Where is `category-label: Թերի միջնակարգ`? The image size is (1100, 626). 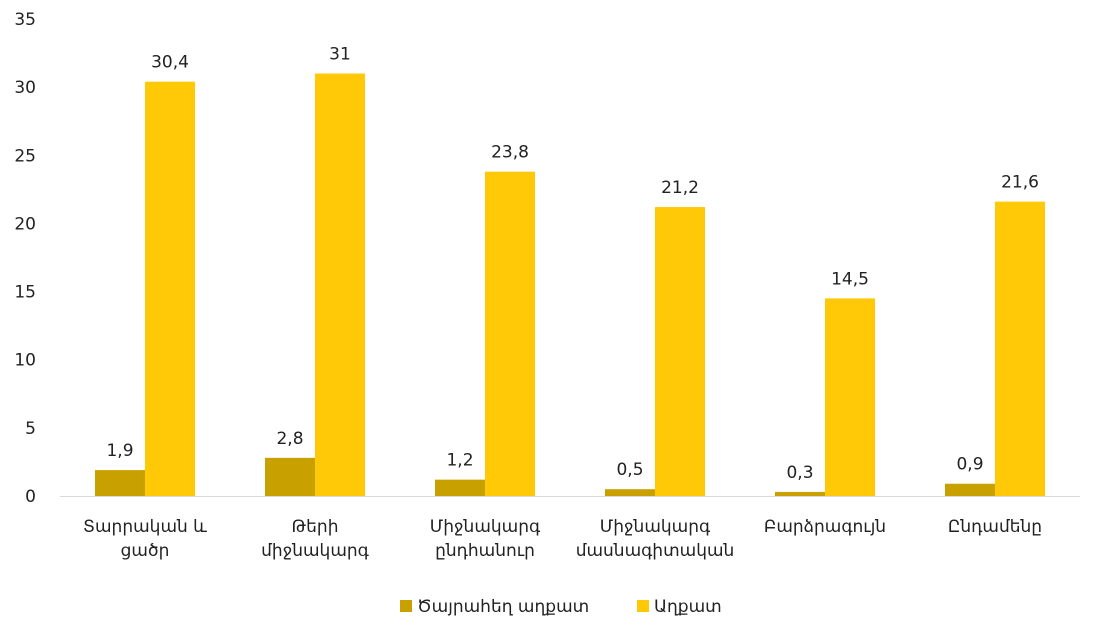 category-label: Թերի միջնակարգ is located at coordinates (315, 539).